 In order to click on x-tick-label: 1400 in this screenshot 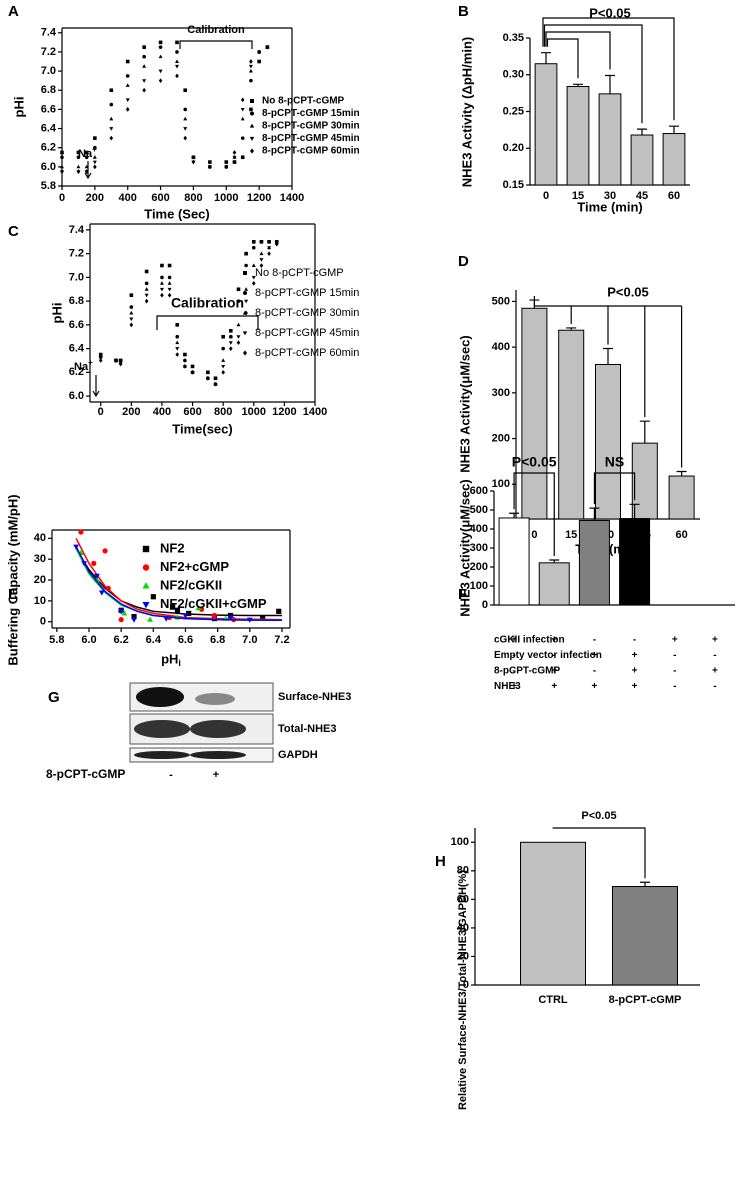, I will do `click(292, 198)`.